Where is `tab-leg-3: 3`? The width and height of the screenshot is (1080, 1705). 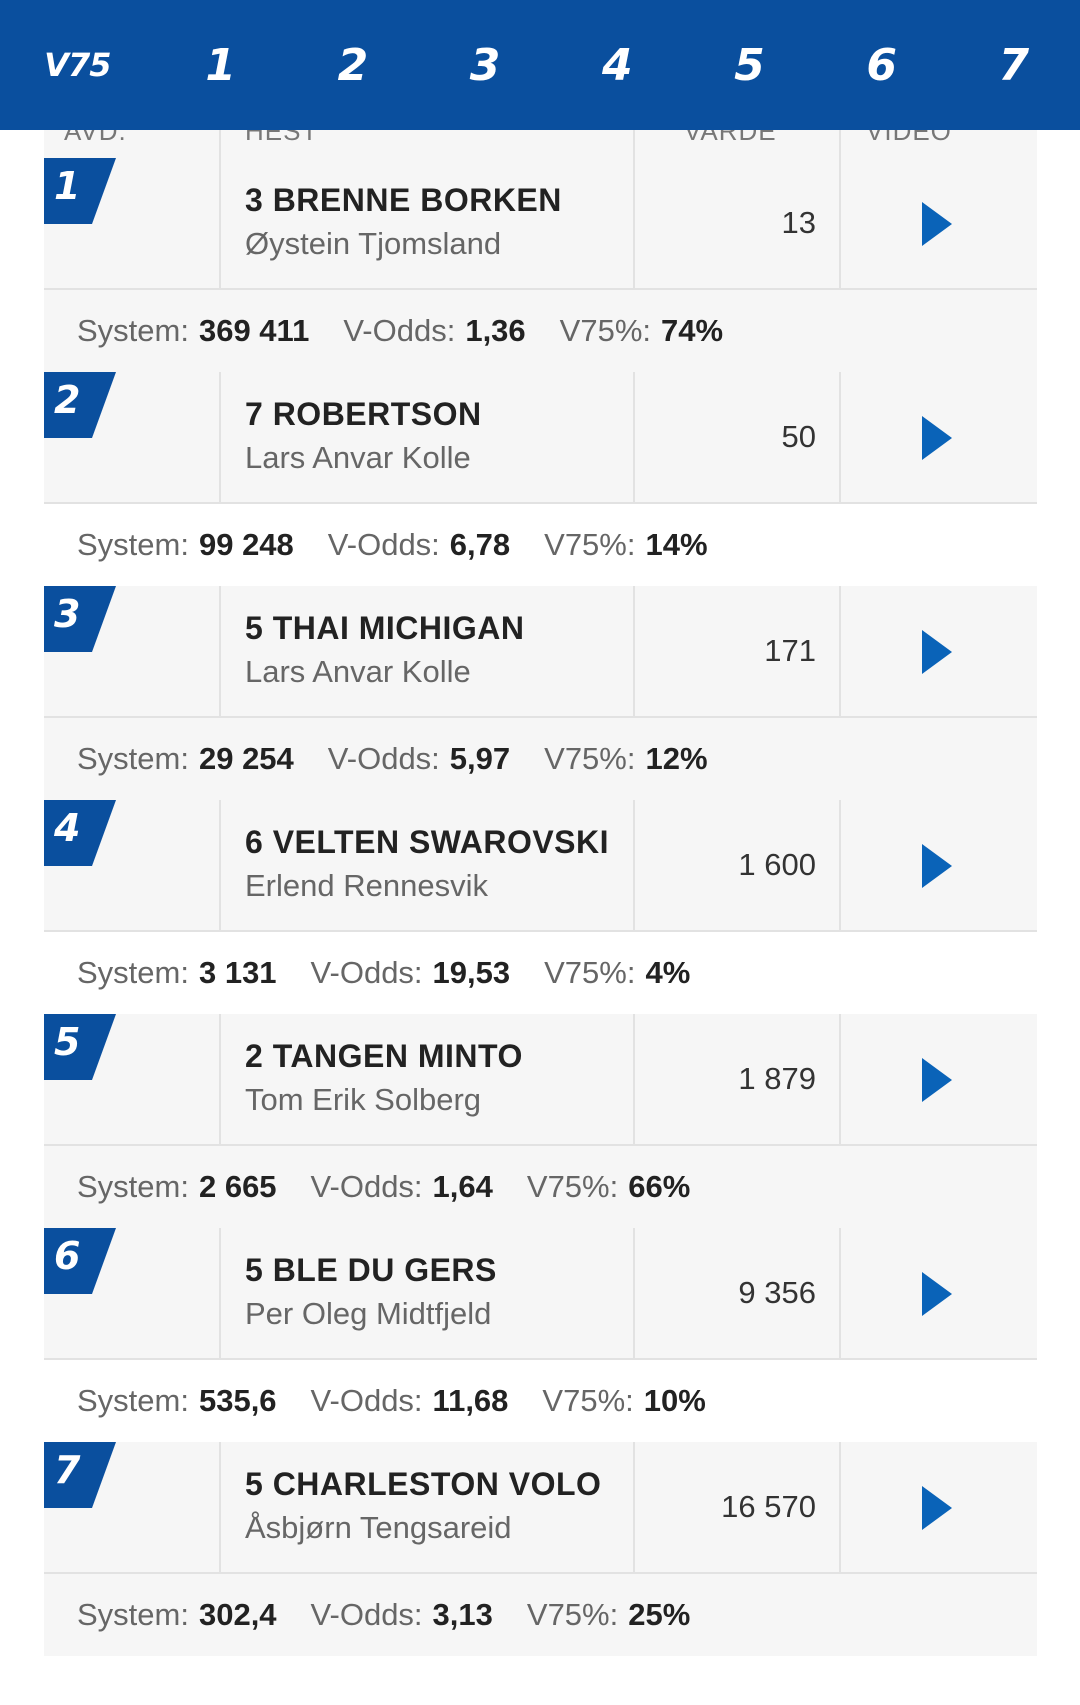 tab-leg-3: 3 is located at coordinates (485, 65).